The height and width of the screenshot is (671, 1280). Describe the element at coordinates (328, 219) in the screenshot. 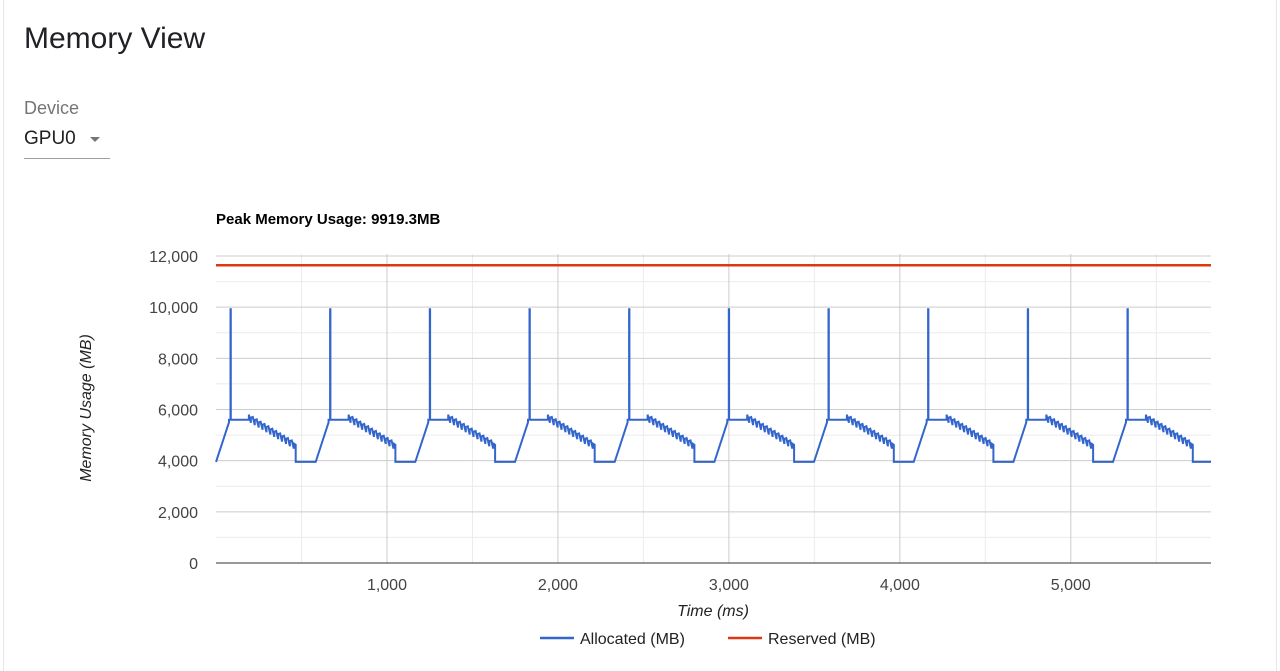

I see `chart-title: Peak Memory Usage: 9919.3MB` at that location.